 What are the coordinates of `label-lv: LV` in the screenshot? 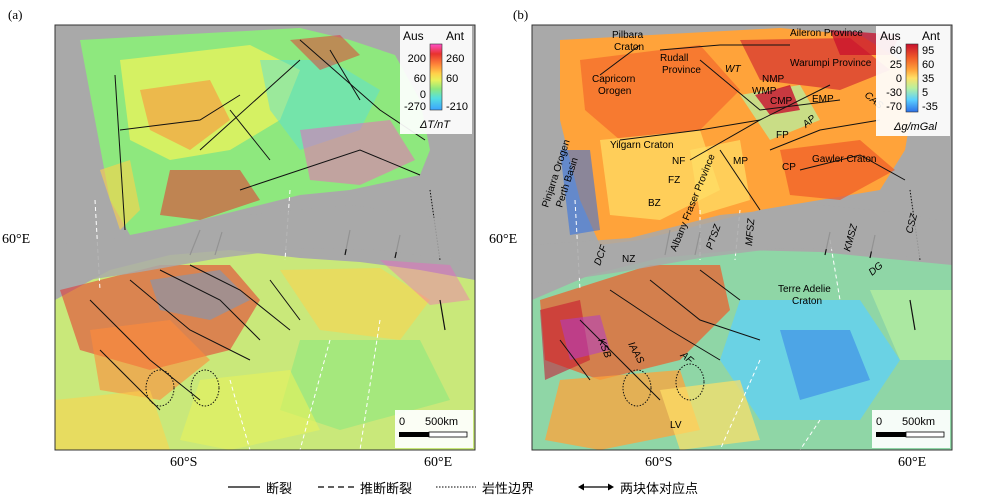 It's located at (676, 425).